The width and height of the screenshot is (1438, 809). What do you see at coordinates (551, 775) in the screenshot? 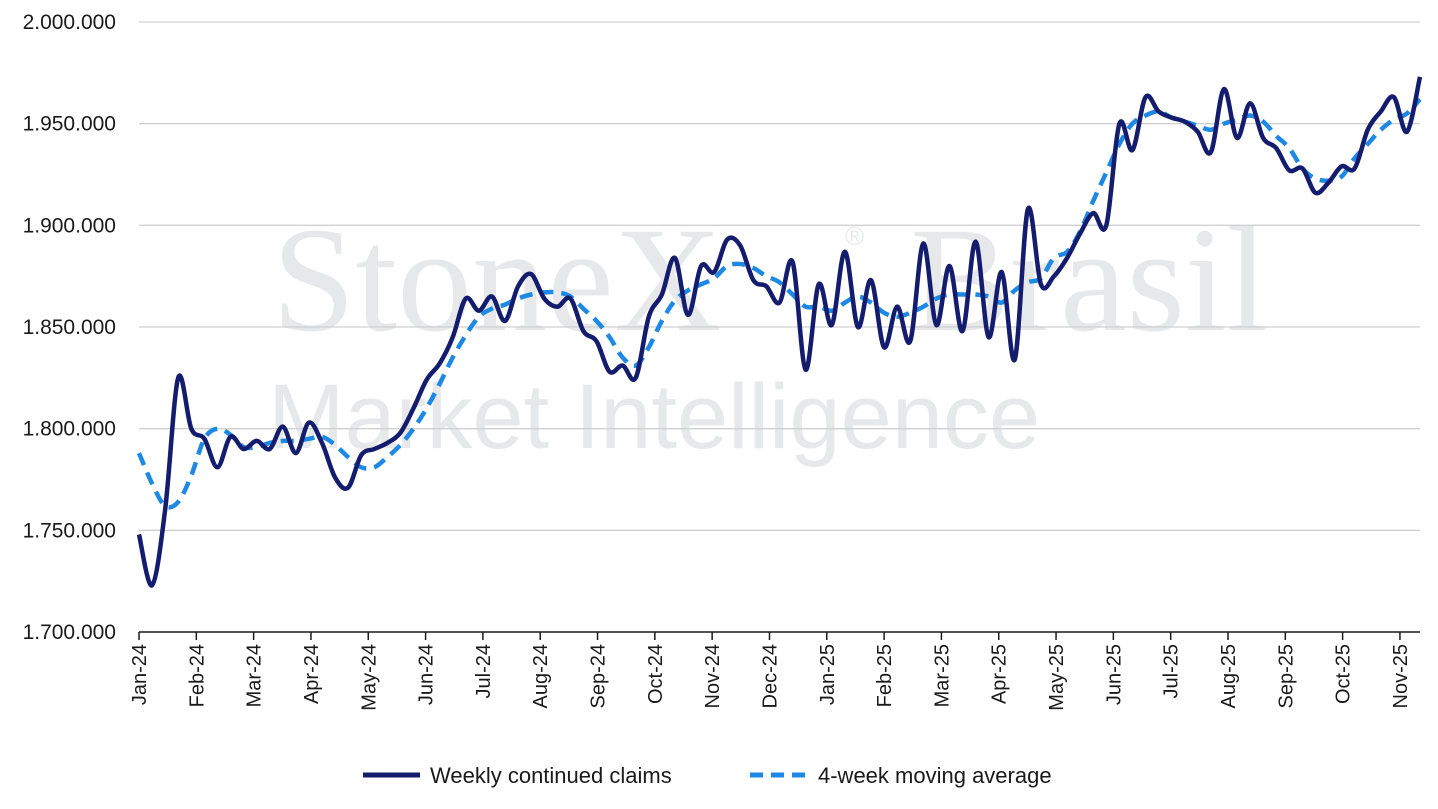
I see `legend-label-weekly: Weekly continued claims` at bounding box center [551, 775].